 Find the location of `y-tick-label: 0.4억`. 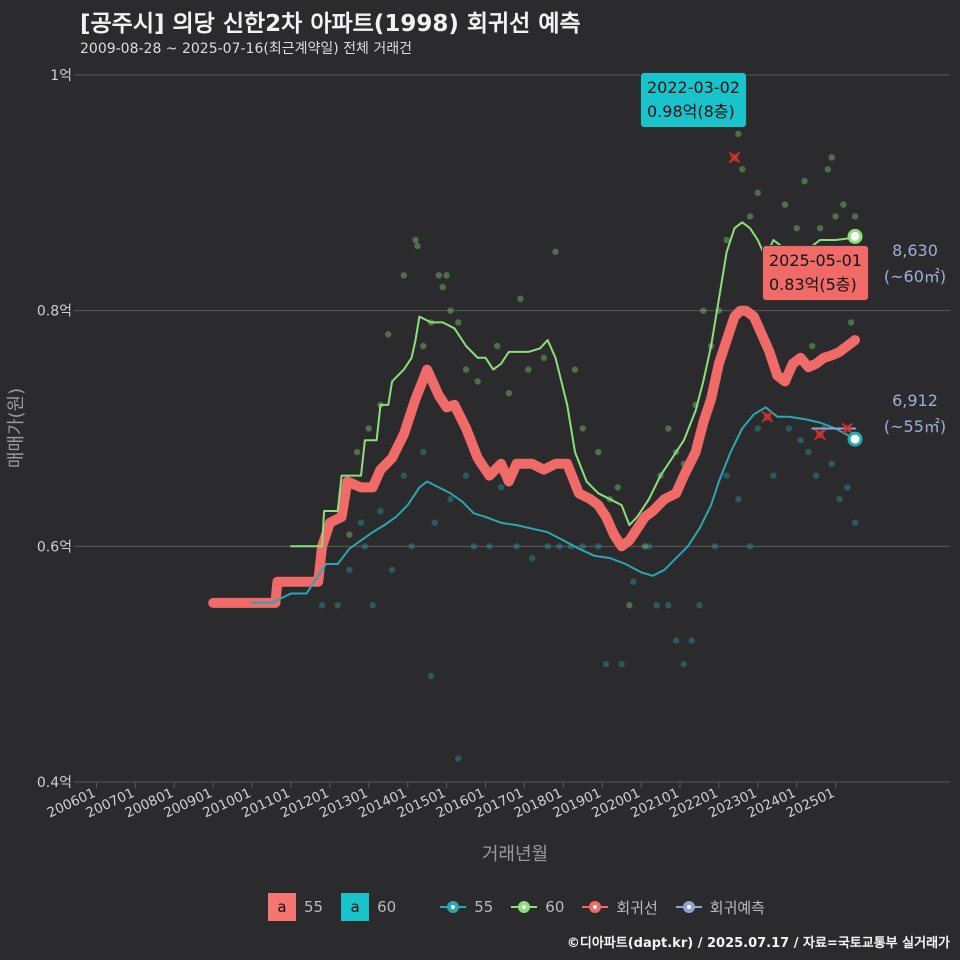

y-tick-label: 0.4억 is located at coordinates (54, 783).